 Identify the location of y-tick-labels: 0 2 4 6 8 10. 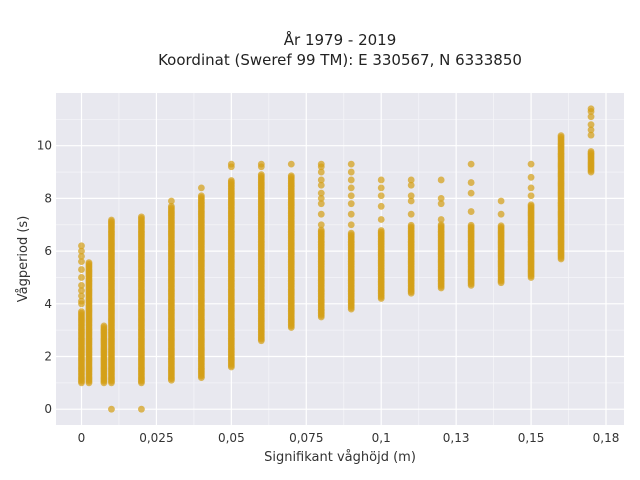
(44, 277).